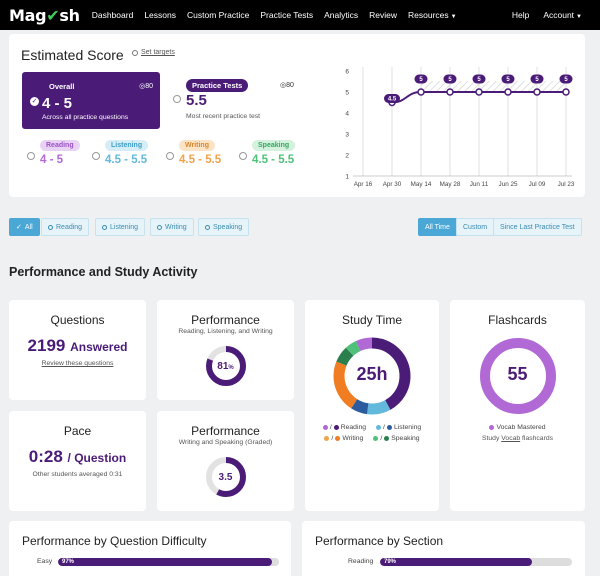 The height and width of the screenshot is (576, 600). What do you see at coordinates (520, 15) in the screenshot?
I see `nav-help: Help` at bounding box center [520, 15].